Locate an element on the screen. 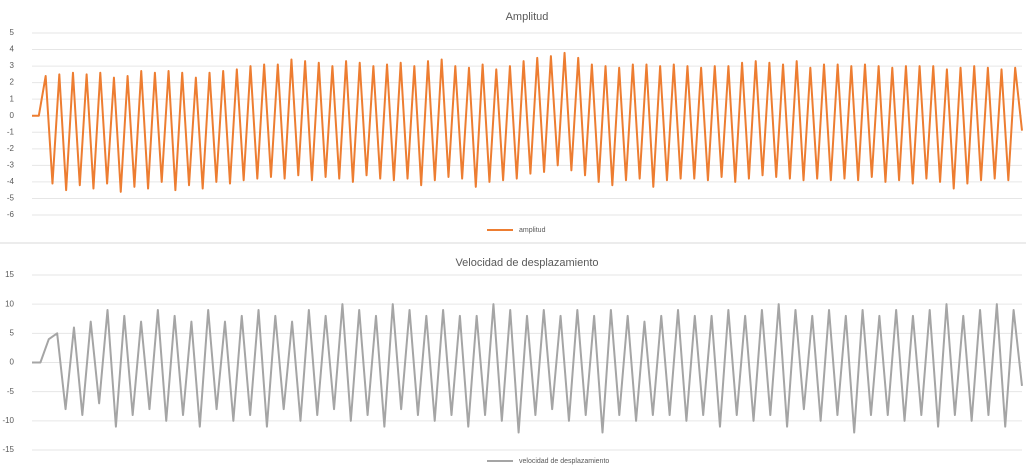 This screenshot has height=465, width=1026. y-tick-label: -2 is located at coordinates (11, 148).